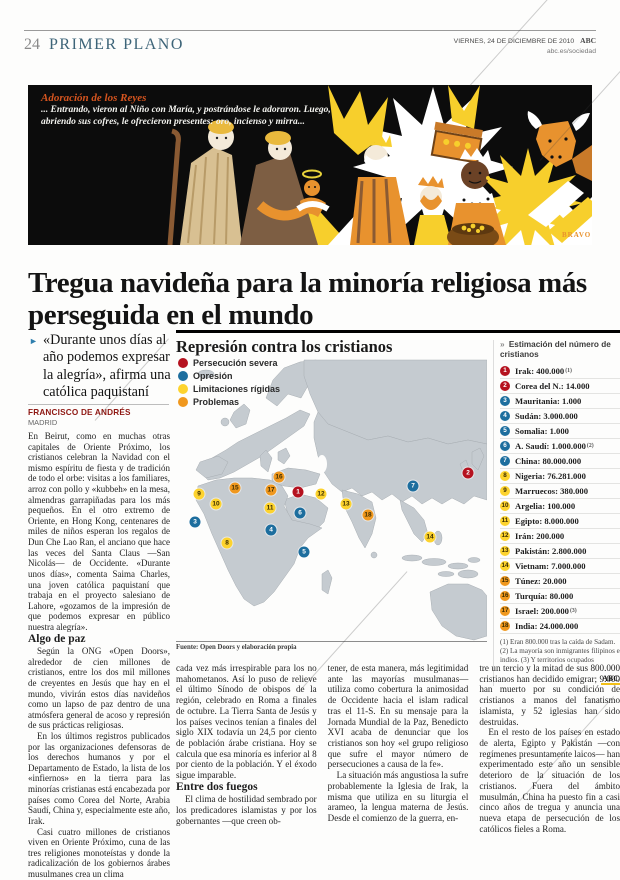 This screenshot has height=880, width=620. I want to click on country-label: Marruecos: 380.000, so click(552, 490).